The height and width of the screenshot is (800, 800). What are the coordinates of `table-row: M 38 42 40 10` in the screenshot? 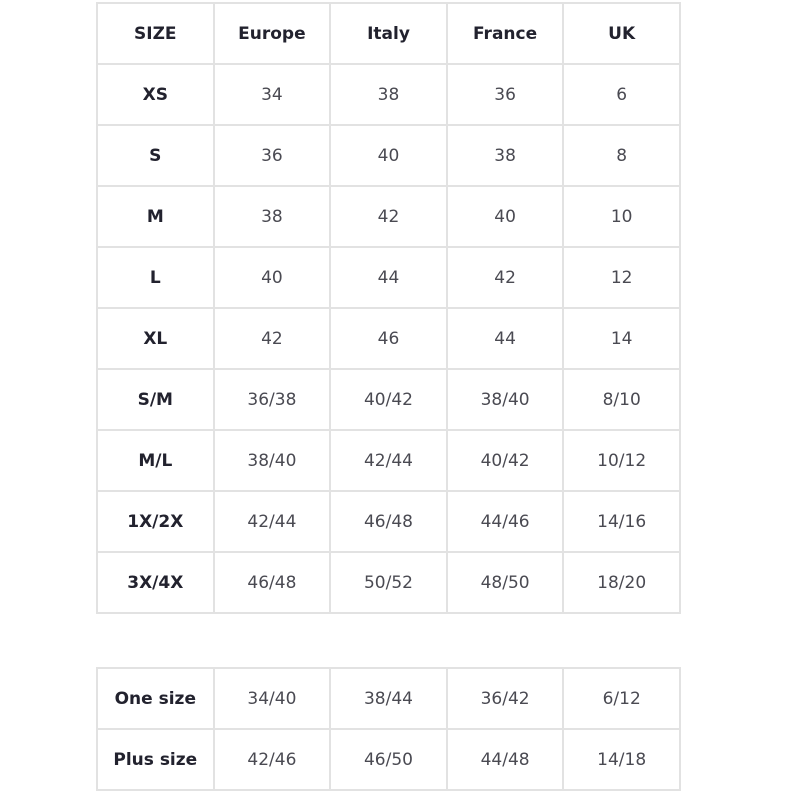 It's located at (388, 216).